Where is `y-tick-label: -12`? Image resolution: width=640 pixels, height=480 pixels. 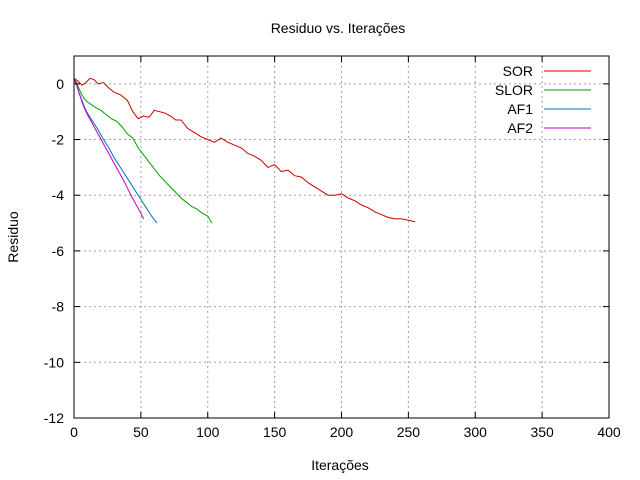 y-tick-label: -12 is located at coordinates (54, 418).